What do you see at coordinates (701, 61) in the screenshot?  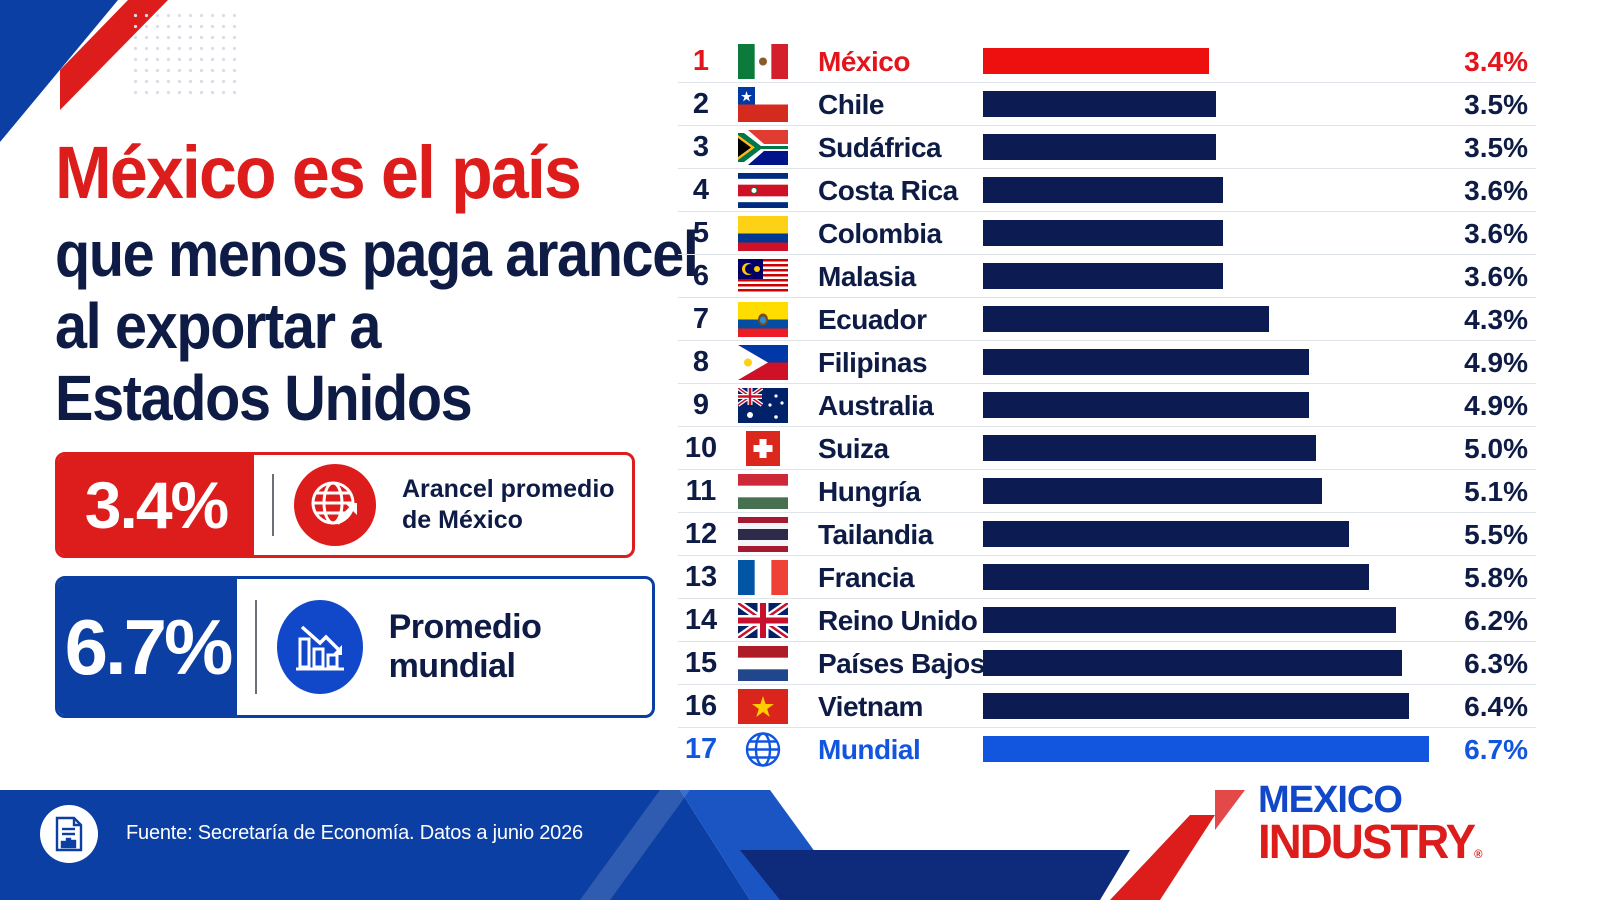 I see `rank-label: 1` at bounding box center [701, 61].